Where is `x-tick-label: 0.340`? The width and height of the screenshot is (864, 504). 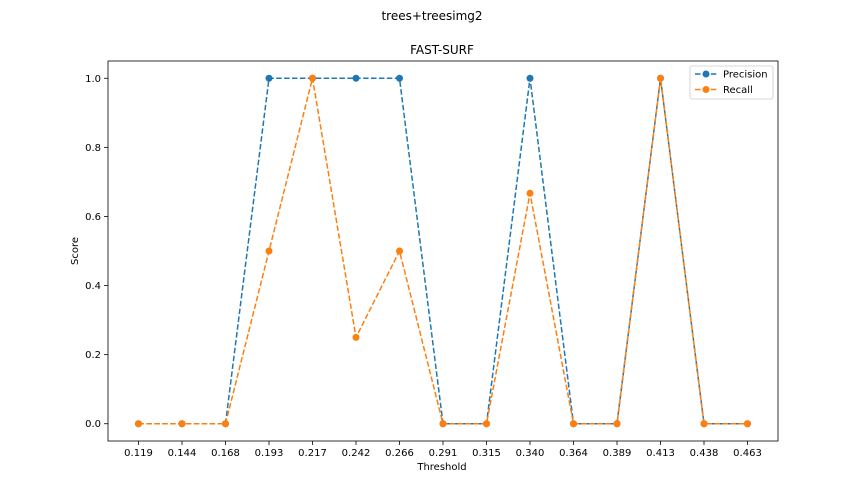
x-tick-label: 0.340 is located at coordinates (530, 453).